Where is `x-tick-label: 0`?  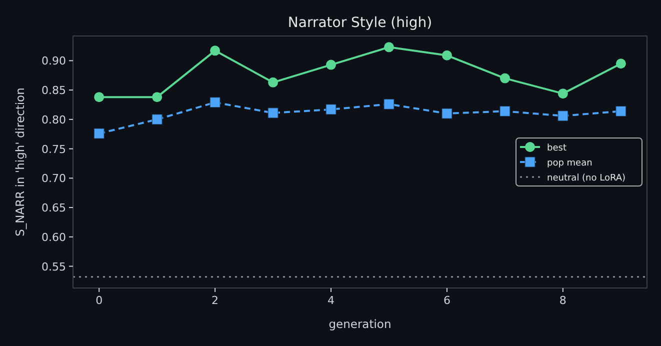
x-tick-label: 0 is located at coordinates (99, 300).